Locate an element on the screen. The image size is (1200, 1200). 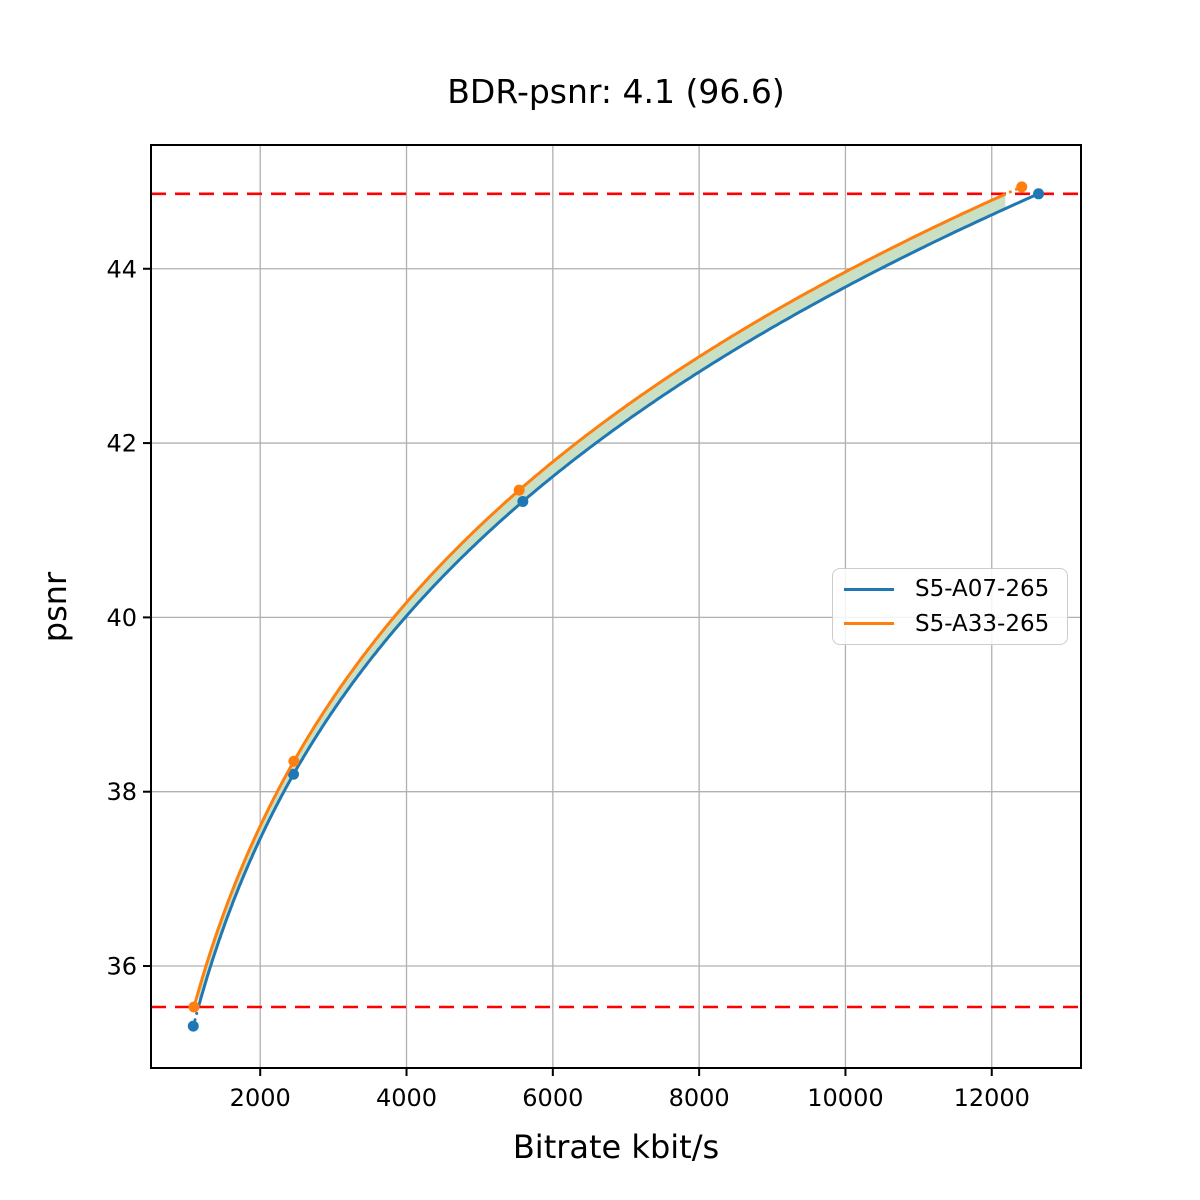
y-tick-label: 36 is located at coordinates (121, 967).